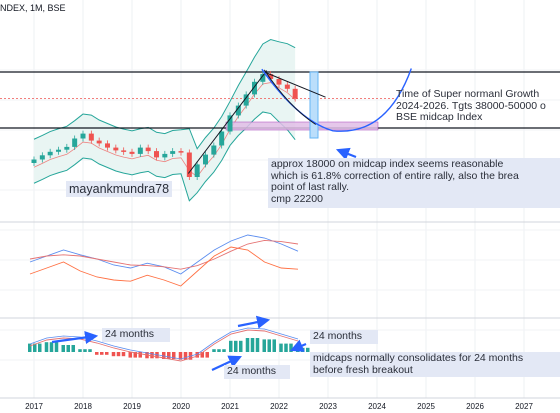  I want to click on x-tick-label: 2019, so click(132, 406).